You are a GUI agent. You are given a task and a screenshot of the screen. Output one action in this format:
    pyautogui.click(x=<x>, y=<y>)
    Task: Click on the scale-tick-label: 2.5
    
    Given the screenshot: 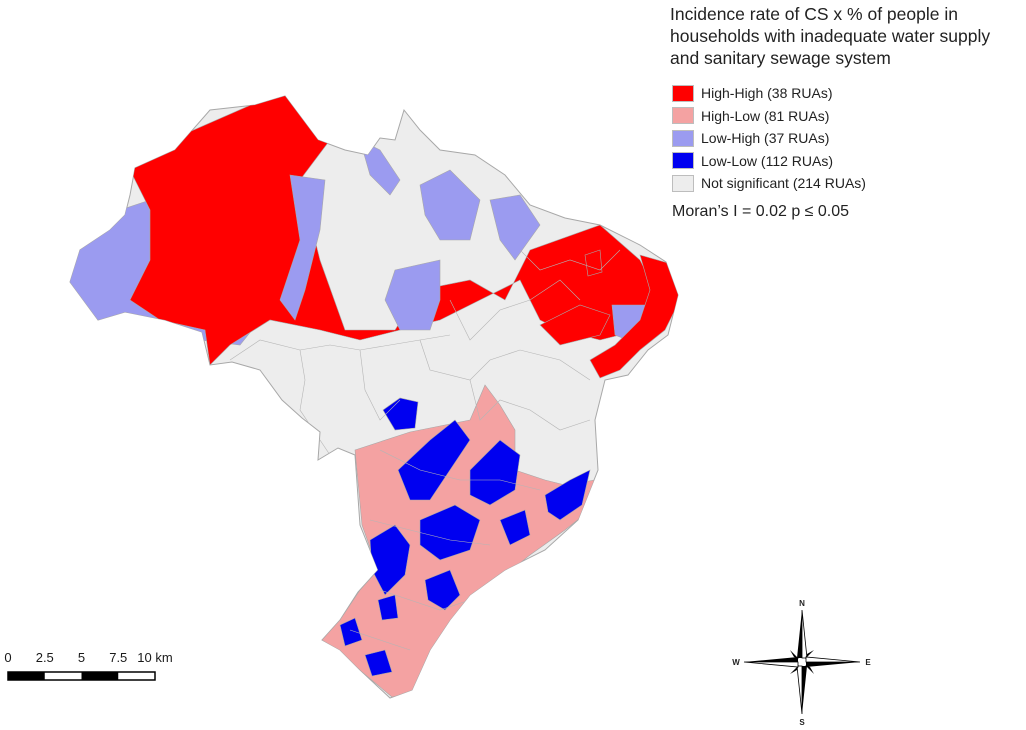 What is the action you would take?
    pyautogui.click(x=44, y=657)
    